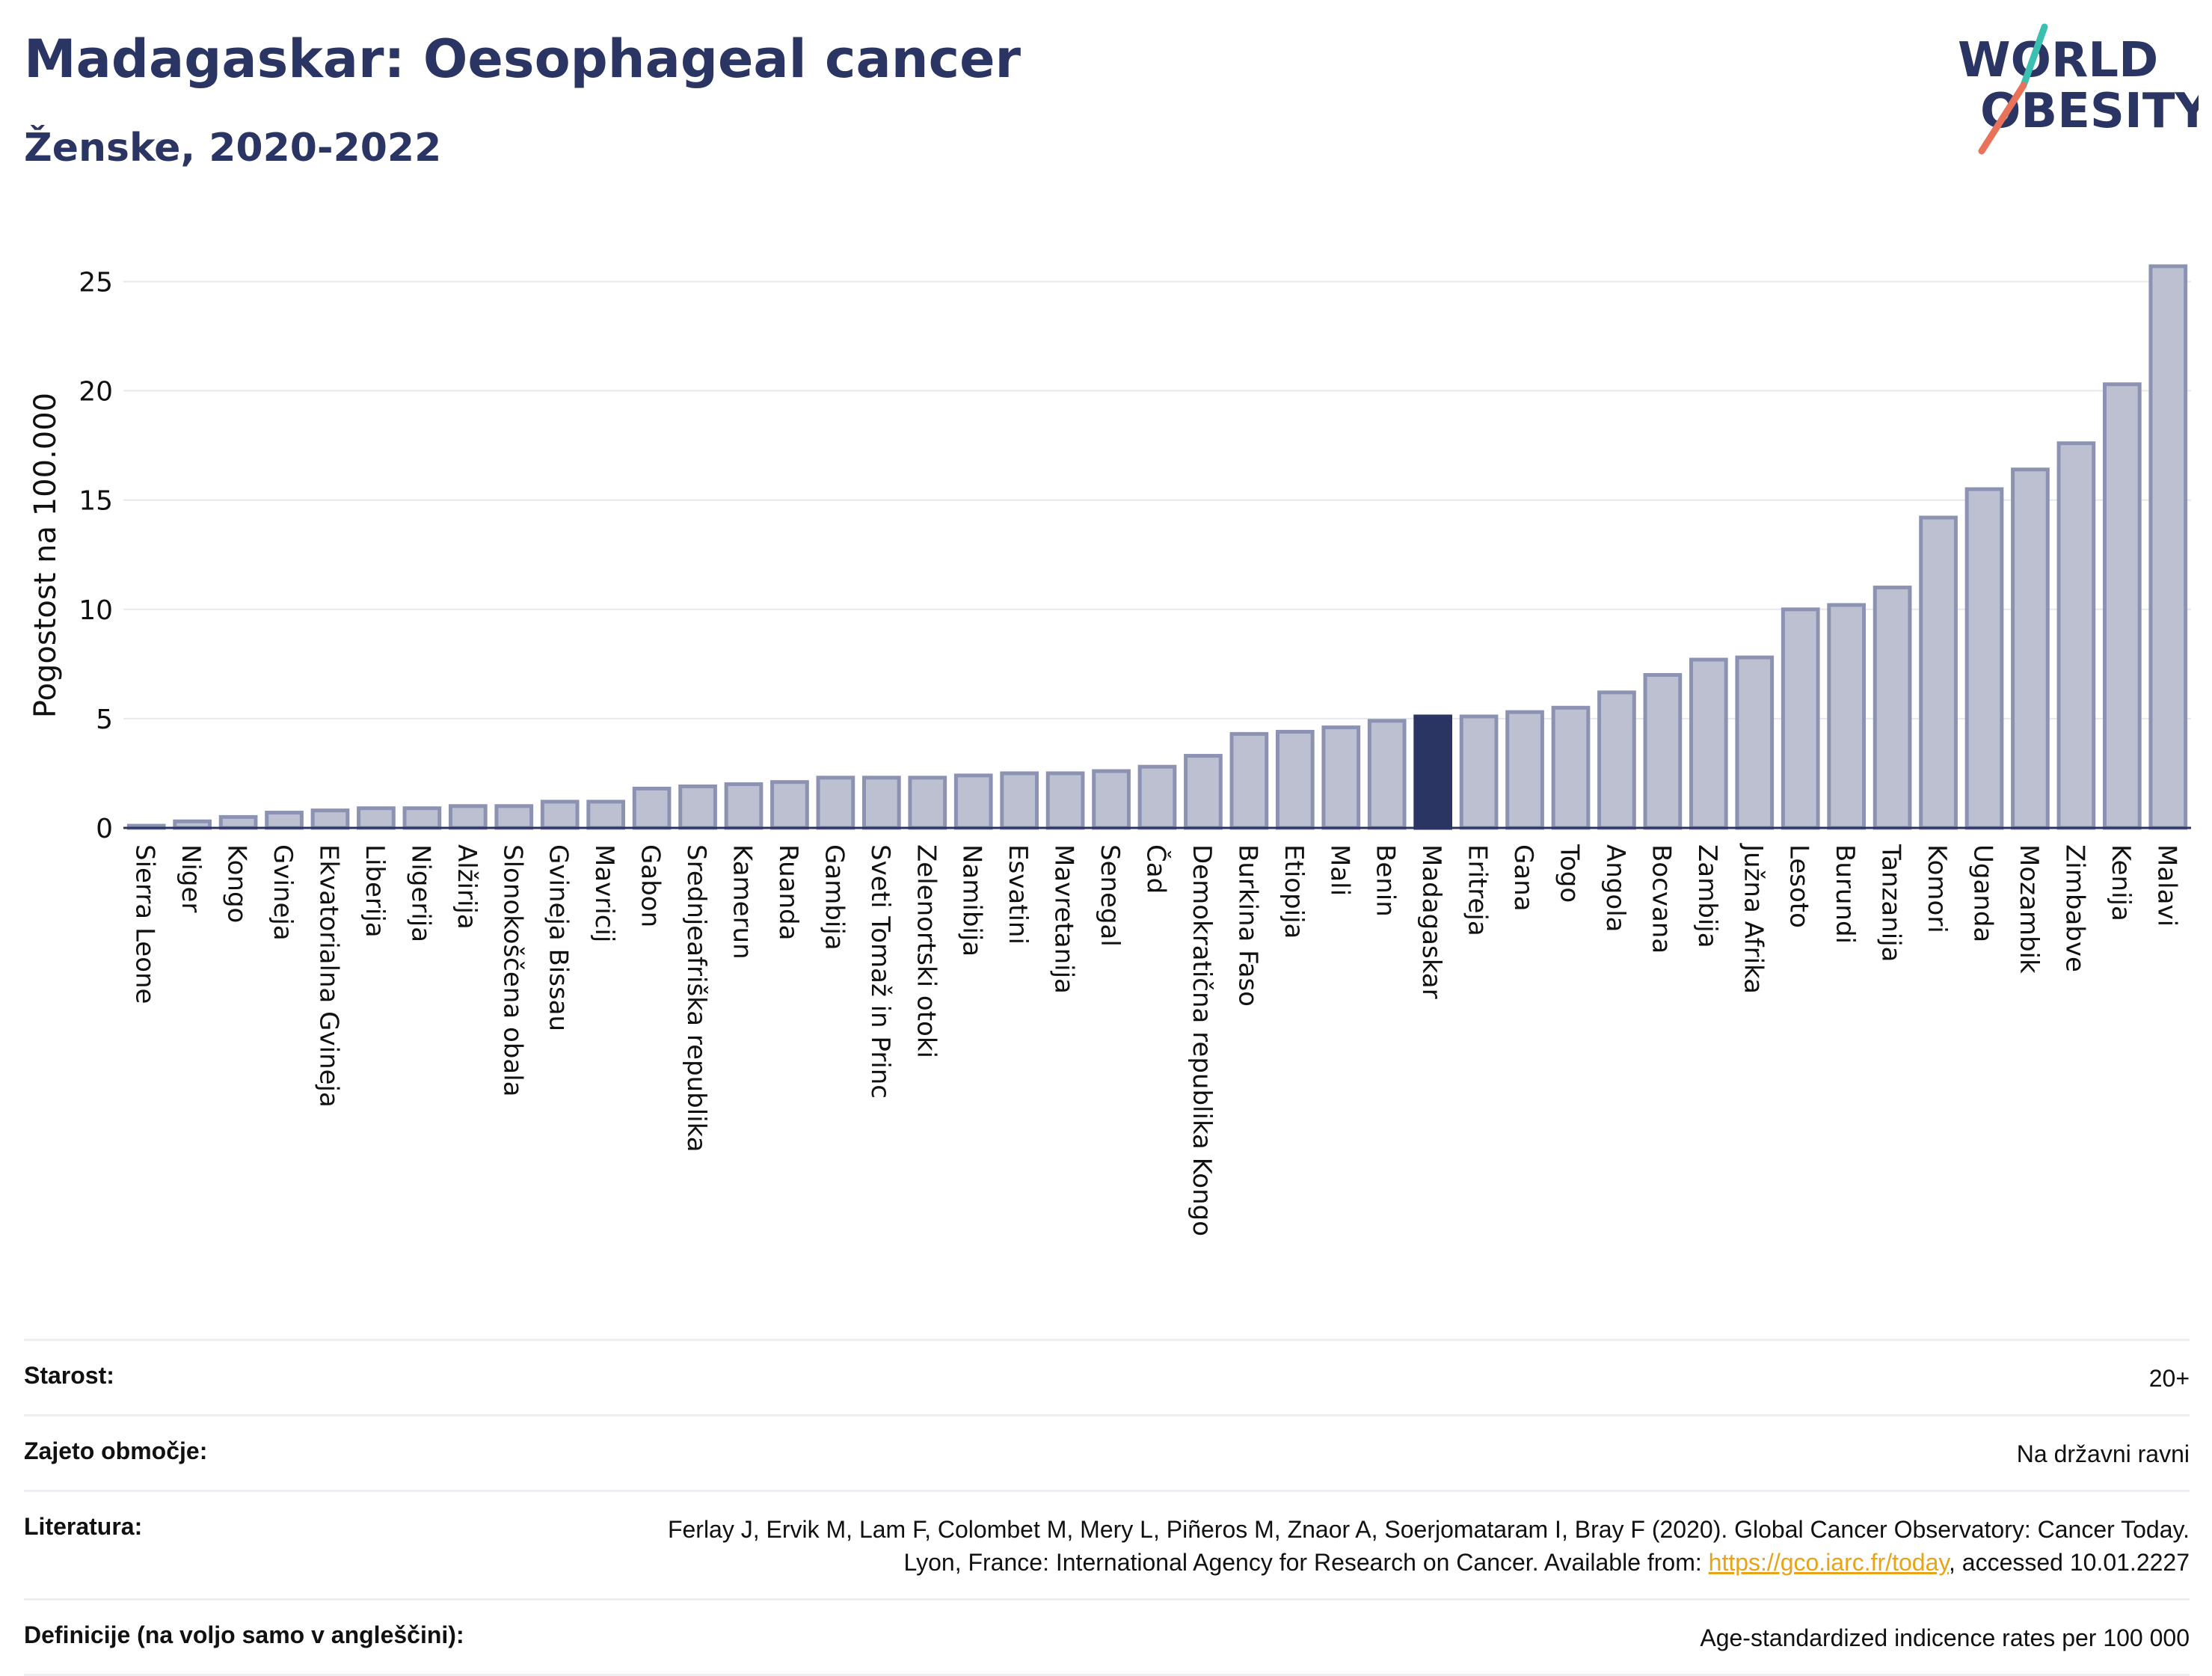  Describe the element at coordinates (559, 937) in the screenshot. I see `x-tick-label: Gvineja Bissau` at that location.